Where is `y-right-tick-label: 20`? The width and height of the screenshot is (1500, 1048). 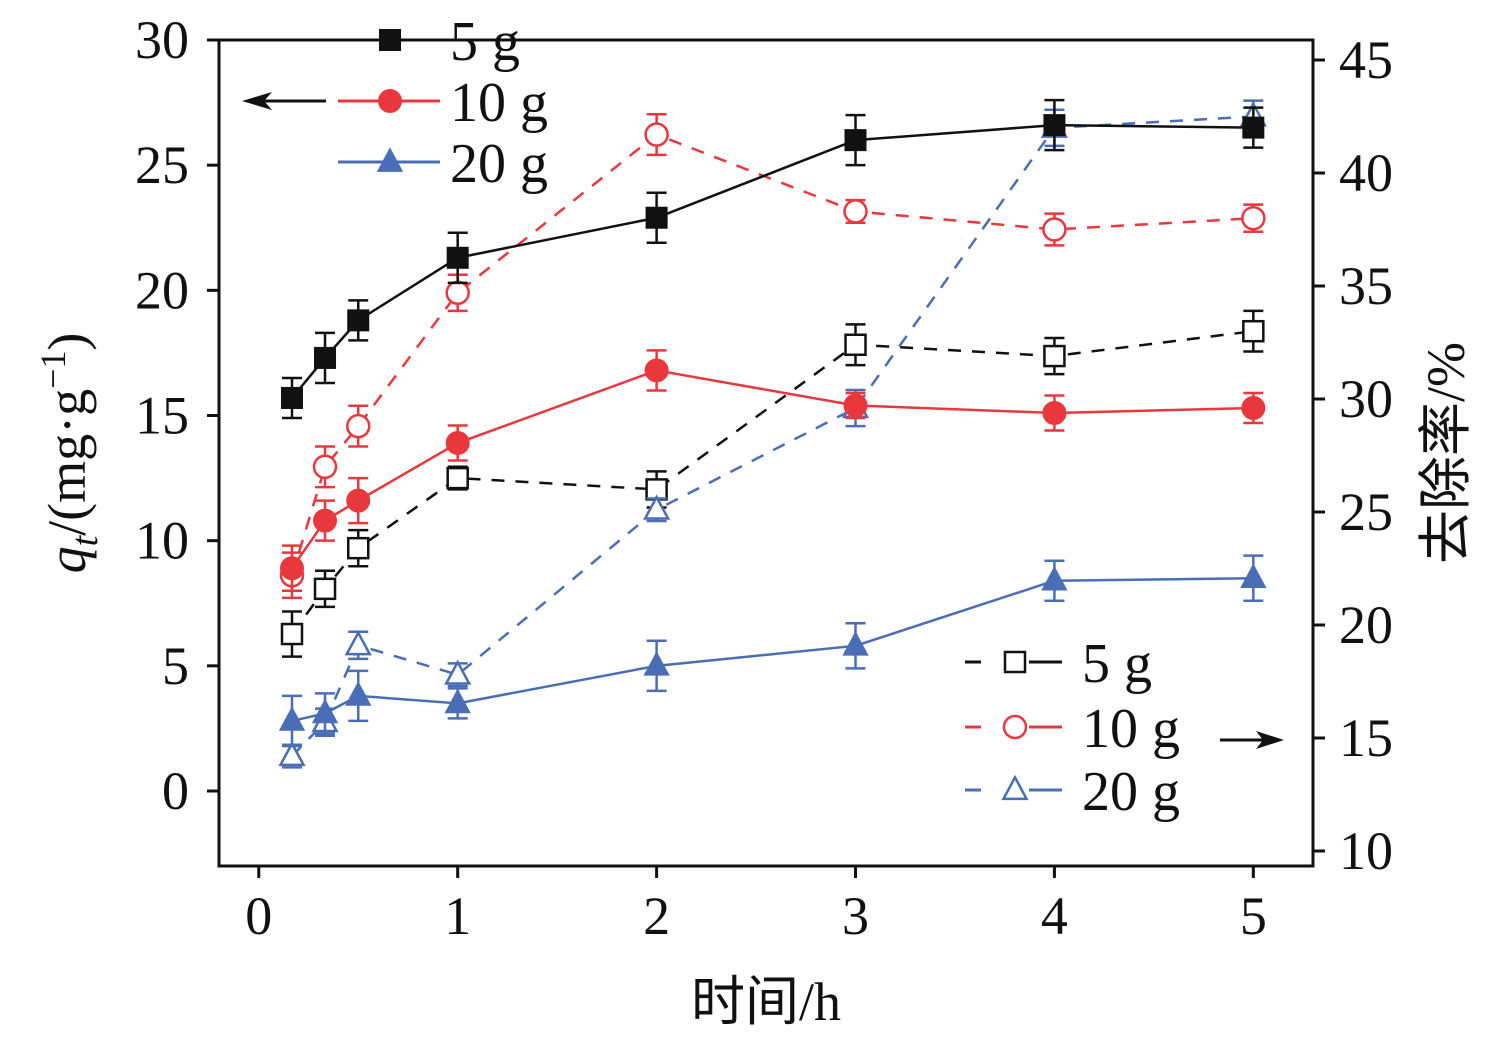 y-right-tick-label: 20 is located at coordinates (1366, 625).